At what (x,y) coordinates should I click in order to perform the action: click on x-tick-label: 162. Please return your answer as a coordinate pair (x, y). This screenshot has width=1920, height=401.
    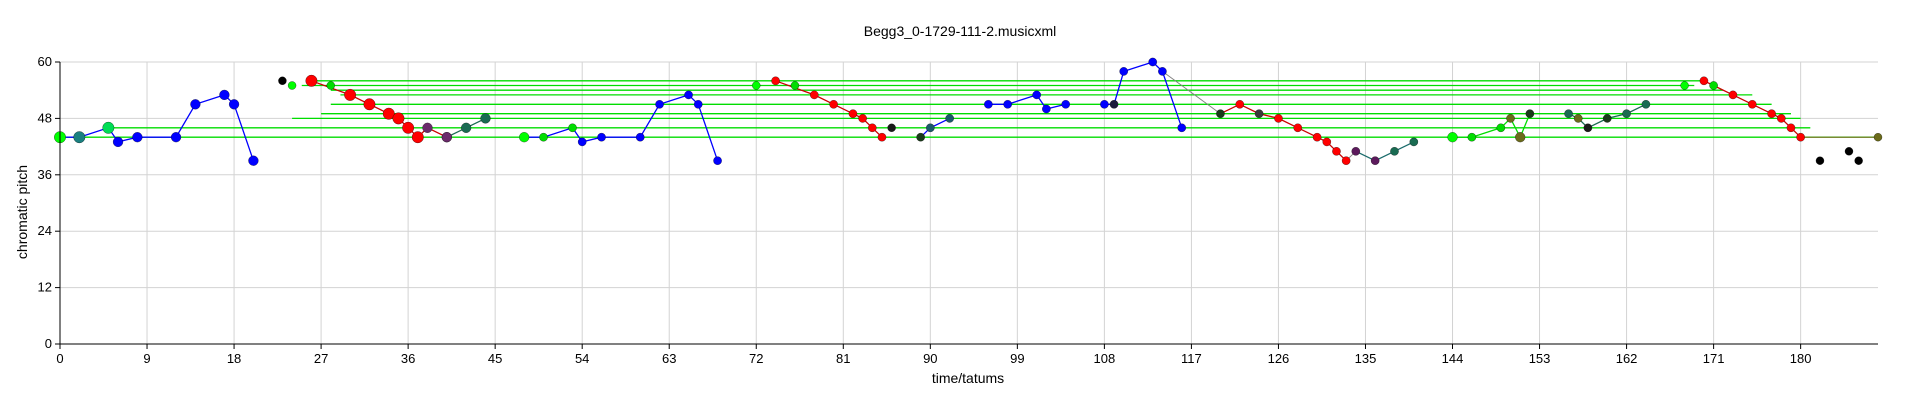
    Looking at the image, I should click on (1627, 358).